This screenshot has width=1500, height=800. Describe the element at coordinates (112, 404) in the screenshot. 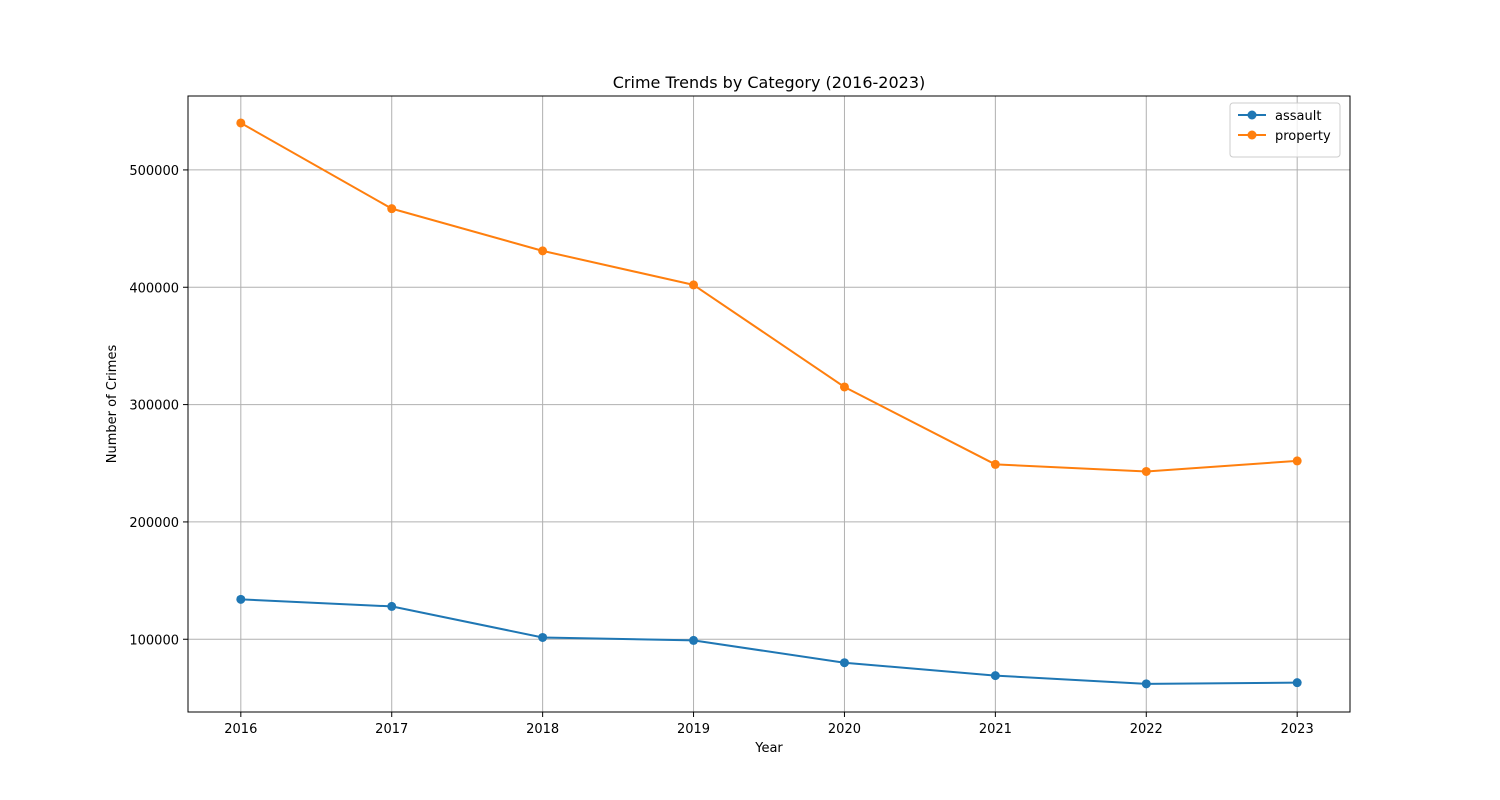

I see `y-axis-label: Number of Crimes` at that location.